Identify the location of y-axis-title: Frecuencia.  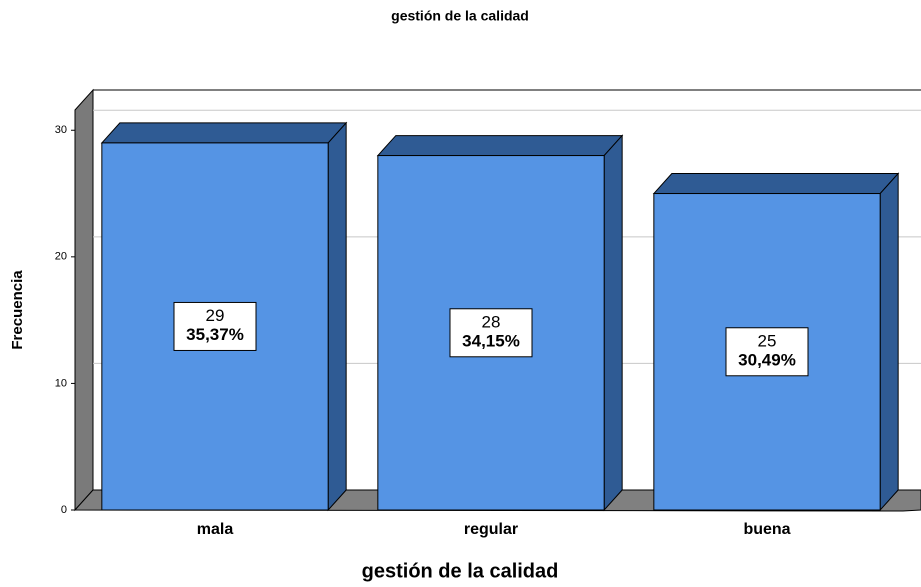
(17, 310).